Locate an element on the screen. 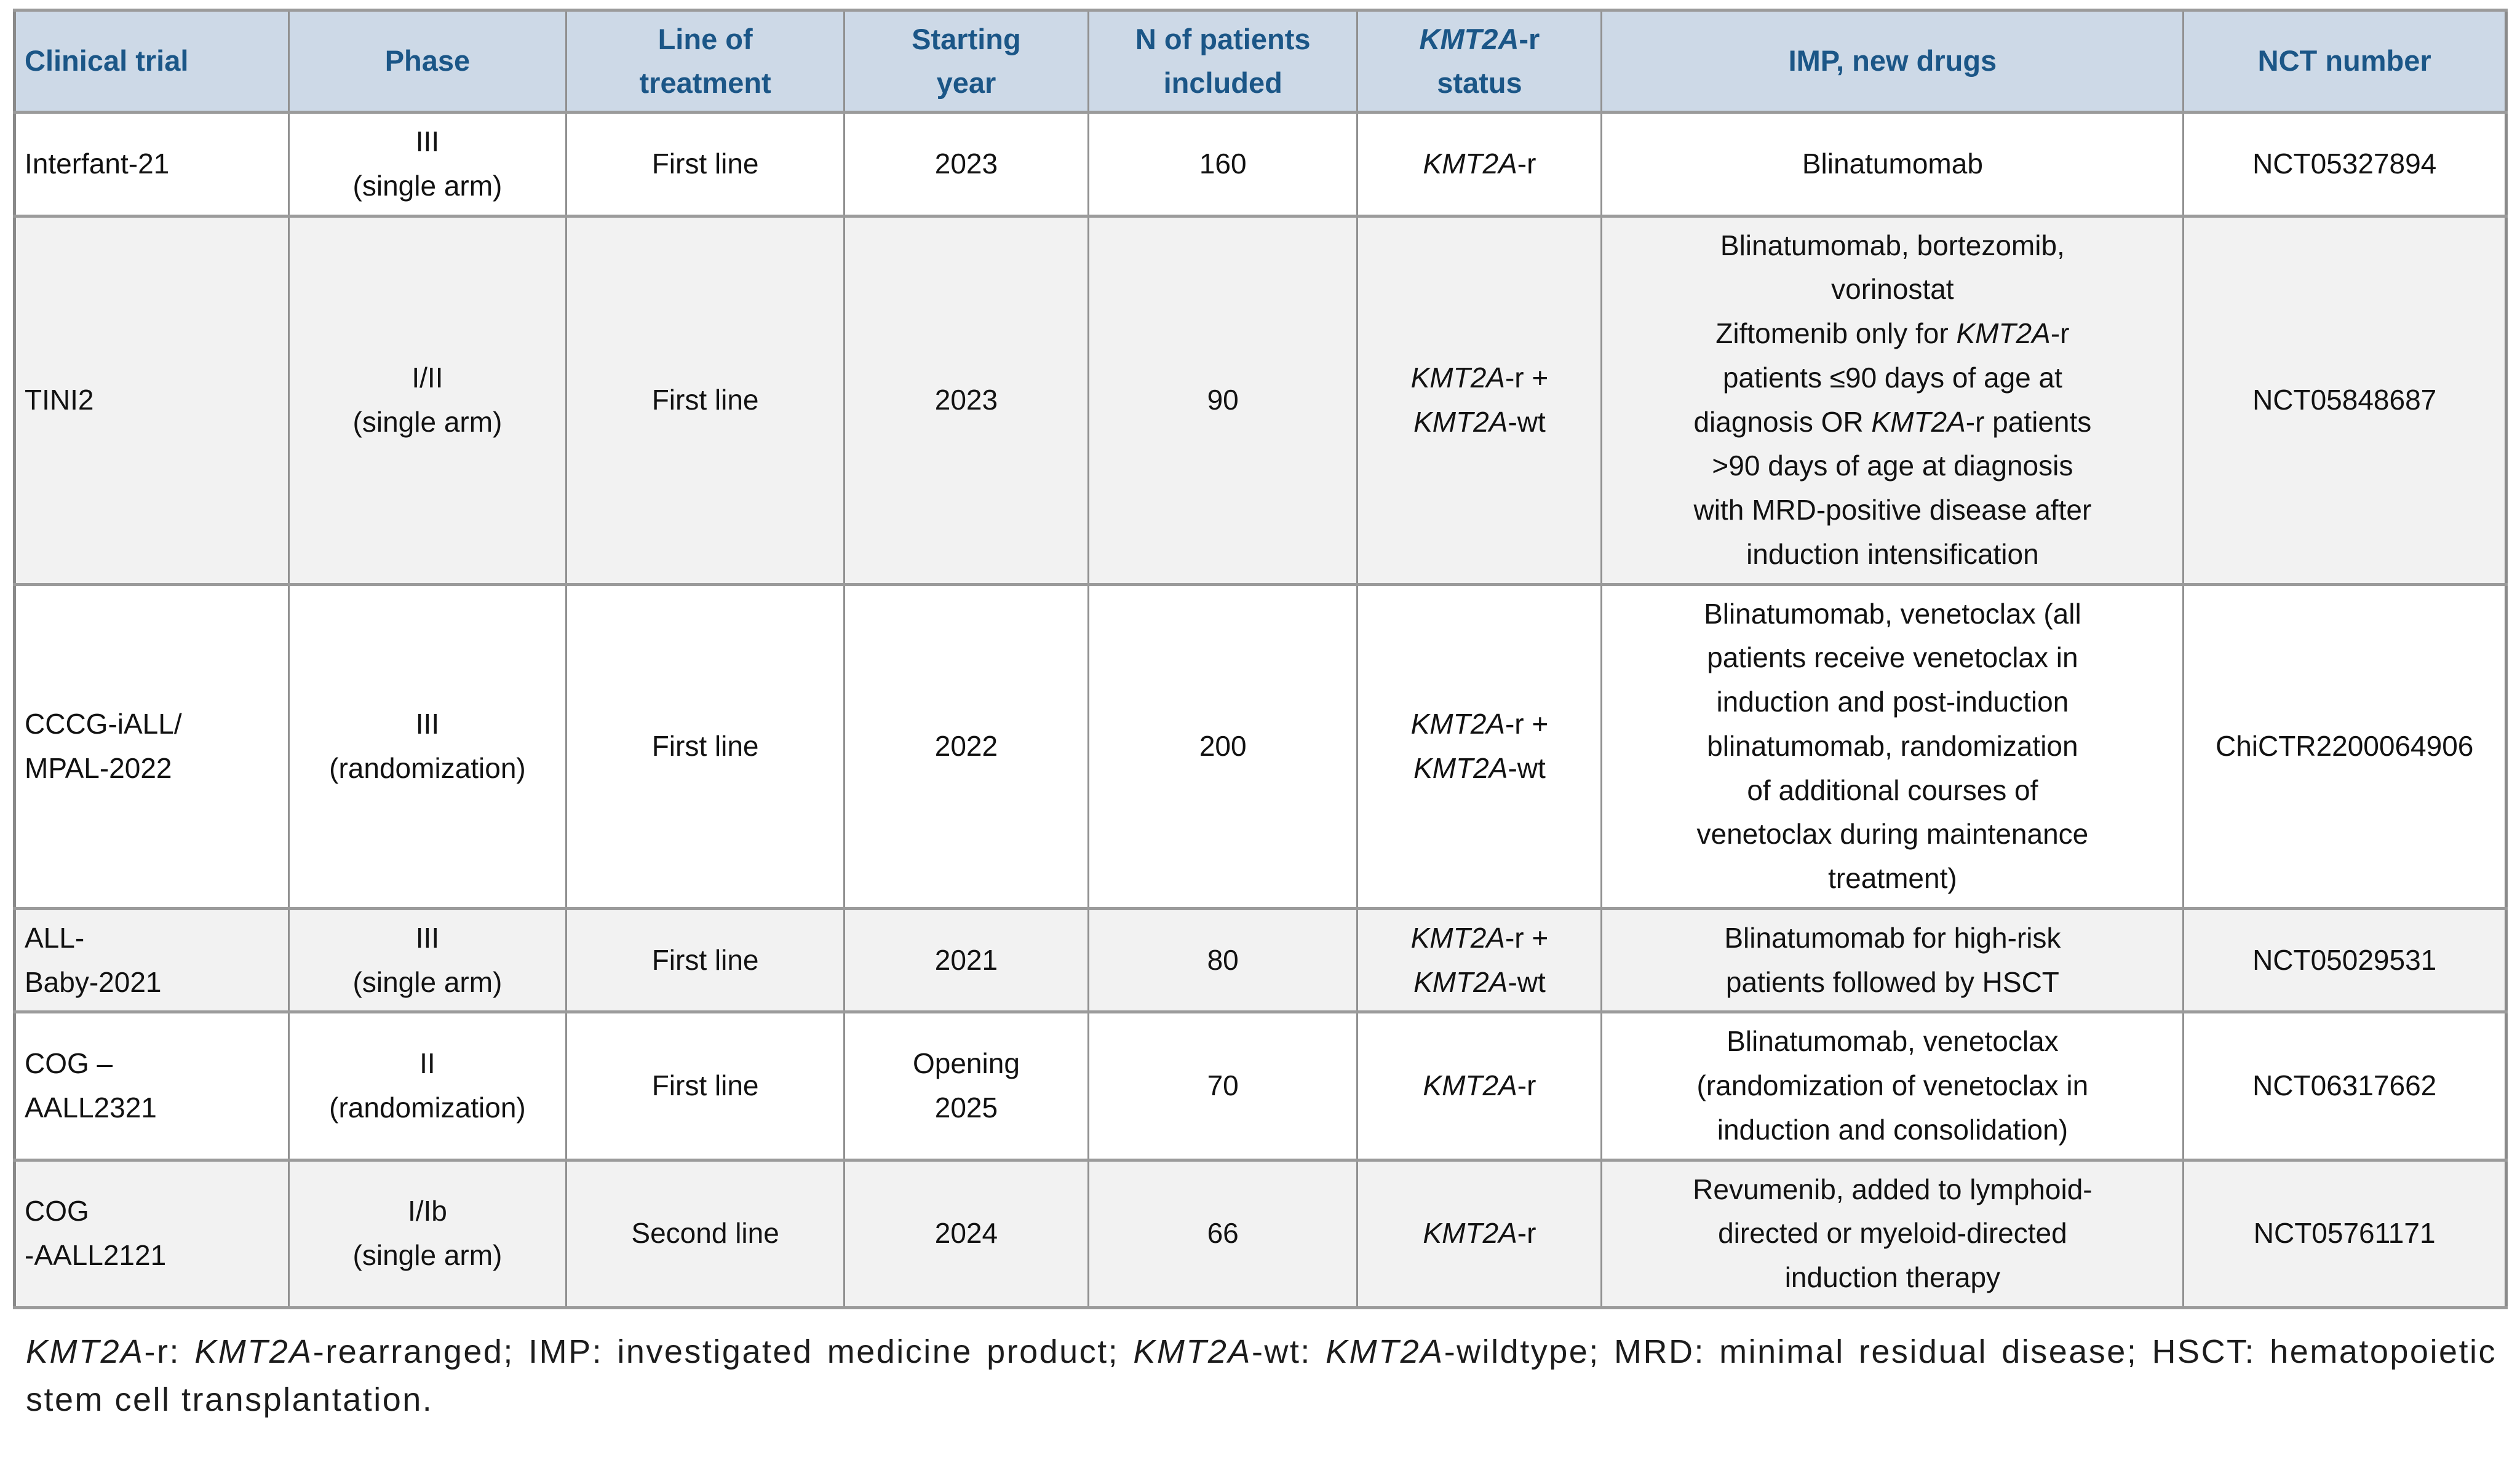 Image resolution: width=2520 pixels, height=1479 pixels. cell-n-patients: 66 is located at coordinates (1223, 1233).